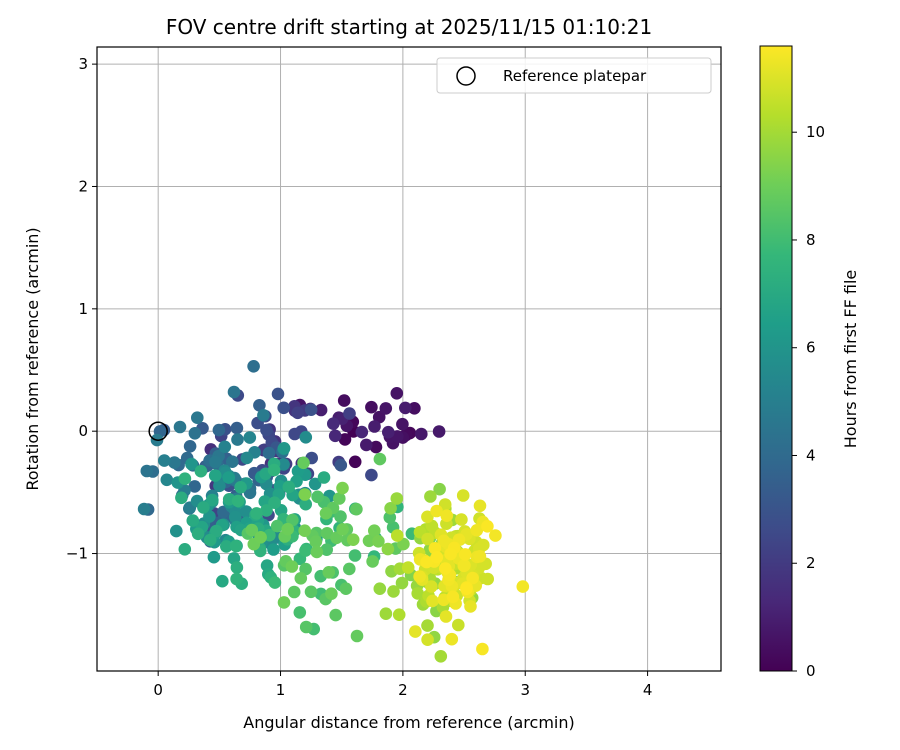 The width and height of the screenshot is (900, 750). What do you see at coordinates (83, 64) in the screenshot?
I see `y-tick-label: 3` at bounding box center [83, 64].